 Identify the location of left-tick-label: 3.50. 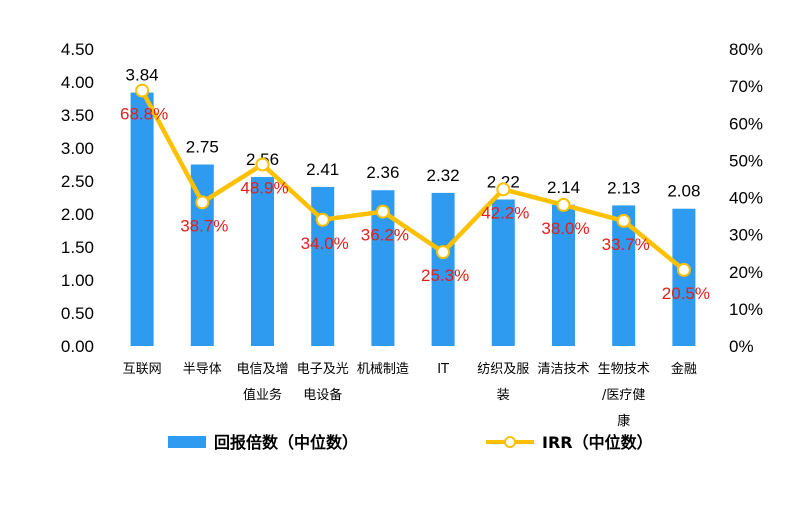
(77, 115).